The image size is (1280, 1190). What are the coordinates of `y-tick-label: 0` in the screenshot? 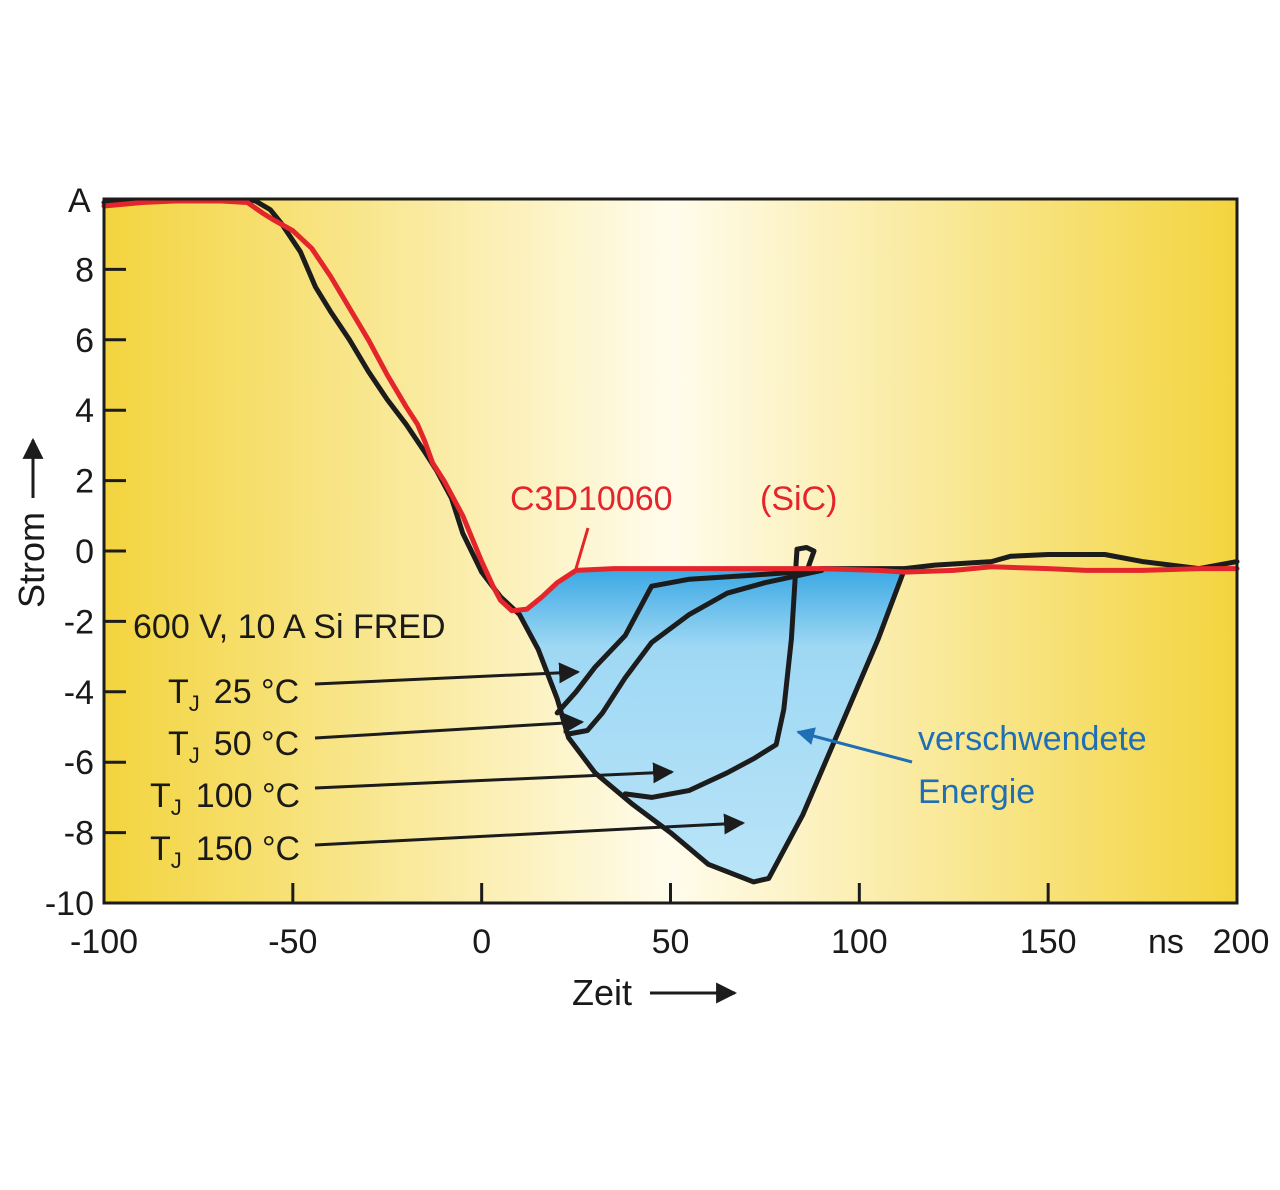 It's located at (84, 552).